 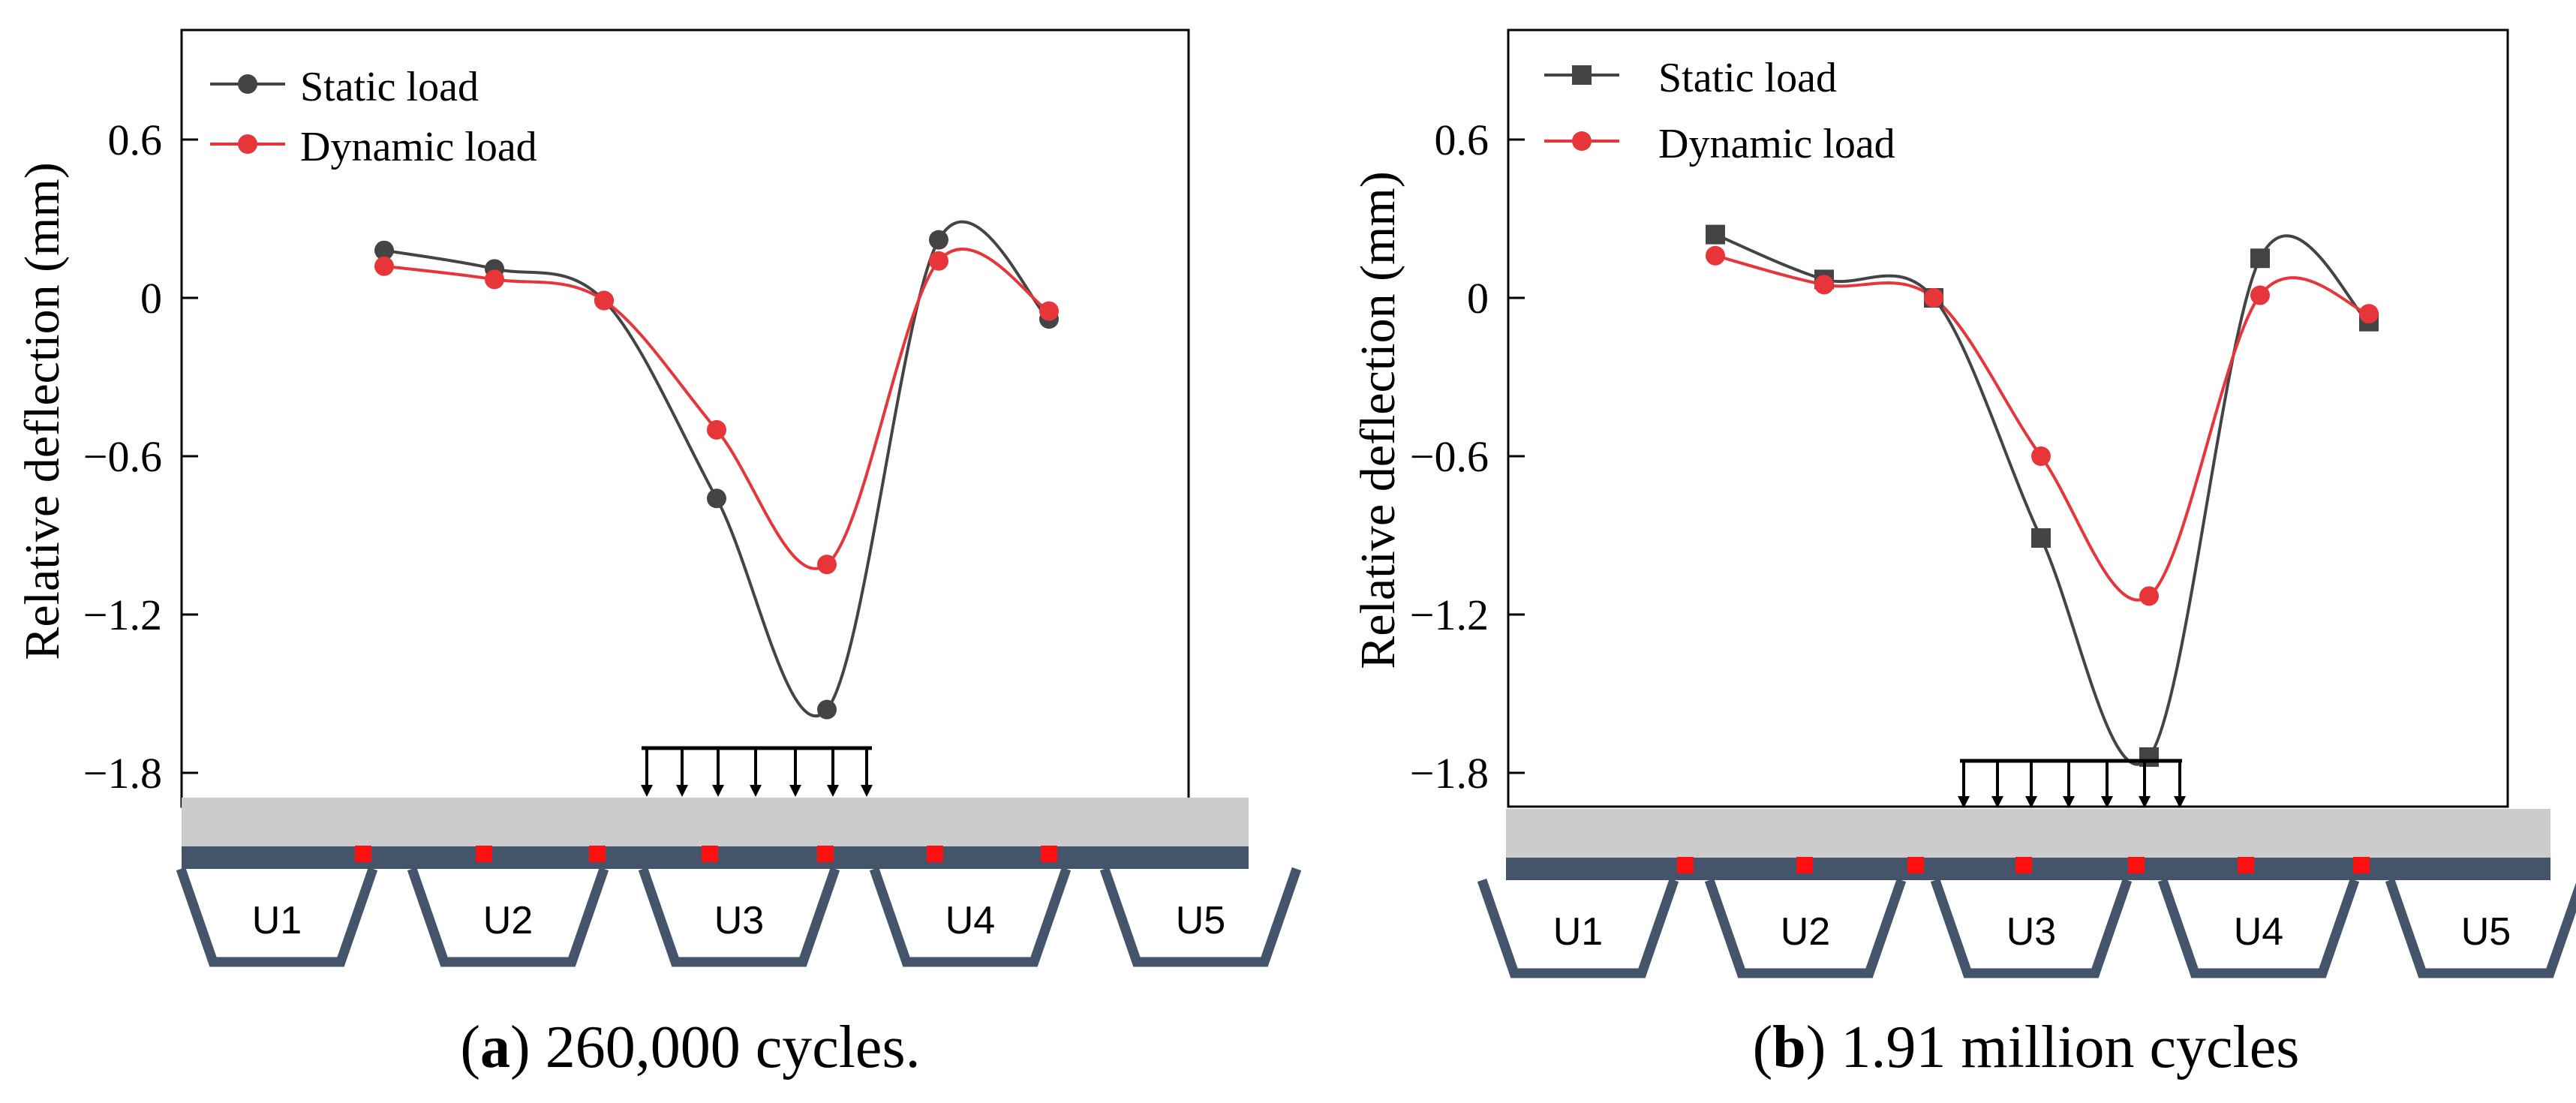 I want to click on panel-b-y-axis: 0.6 0 −0.6 −1.2 −1.8, so click(x=1467, y=457).